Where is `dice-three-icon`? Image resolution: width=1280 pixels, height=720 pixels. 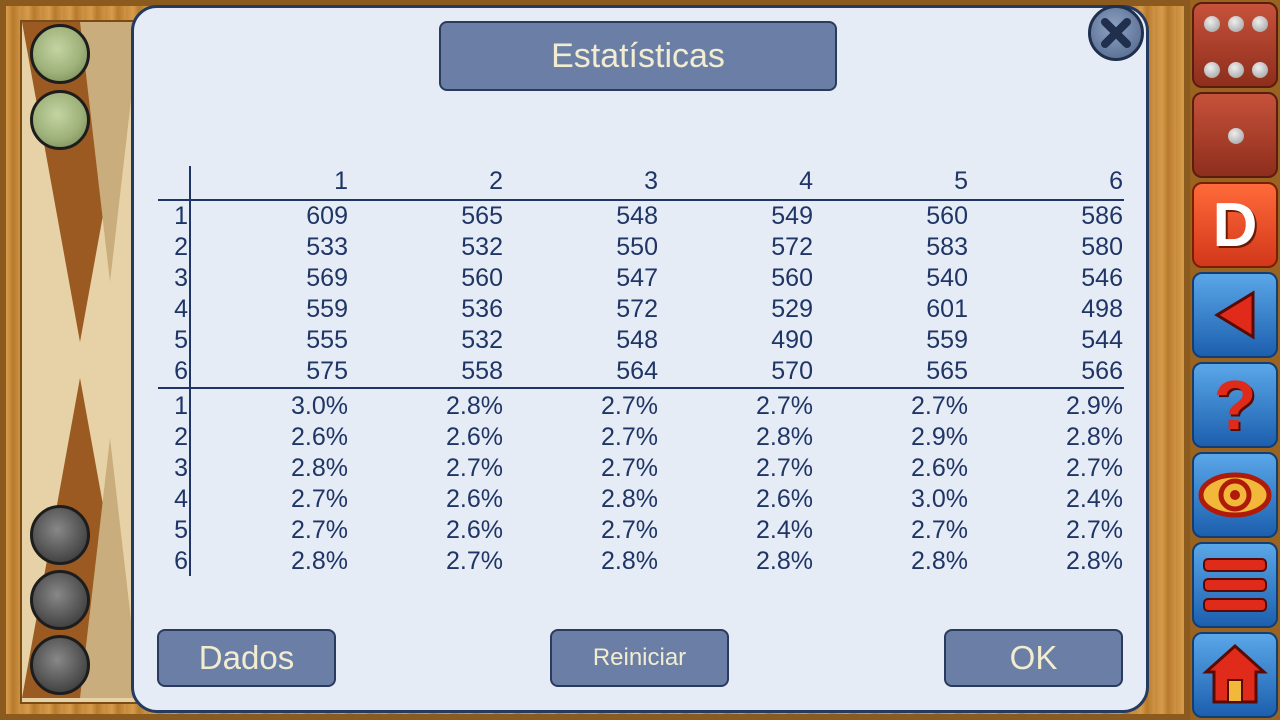
dice-three-icon is located at coordinates (1235, 45).